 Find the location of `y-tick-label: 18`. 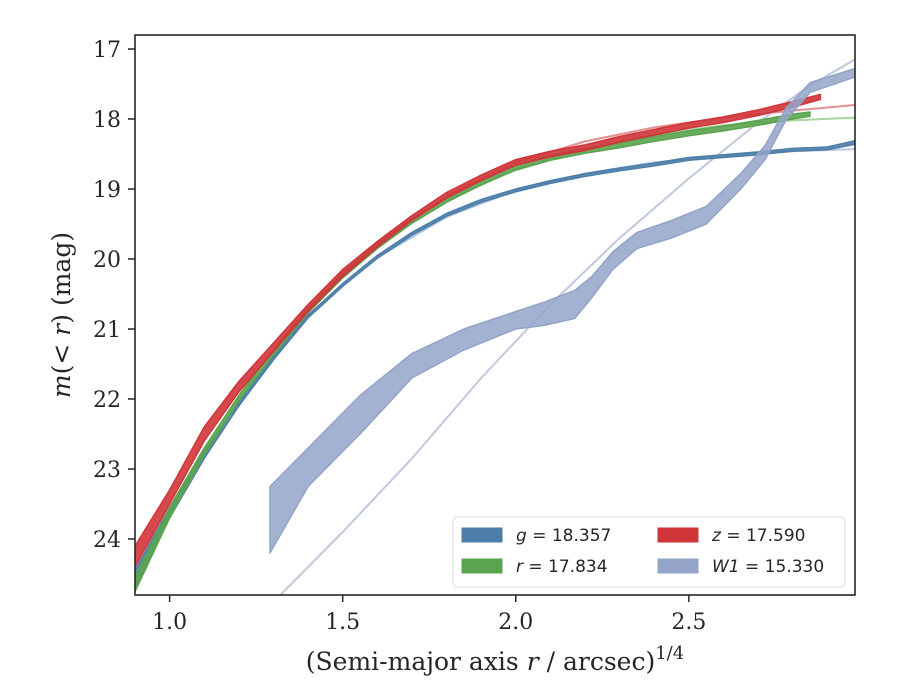

y-tick-label: 18 is located at coordinates (107, 120).